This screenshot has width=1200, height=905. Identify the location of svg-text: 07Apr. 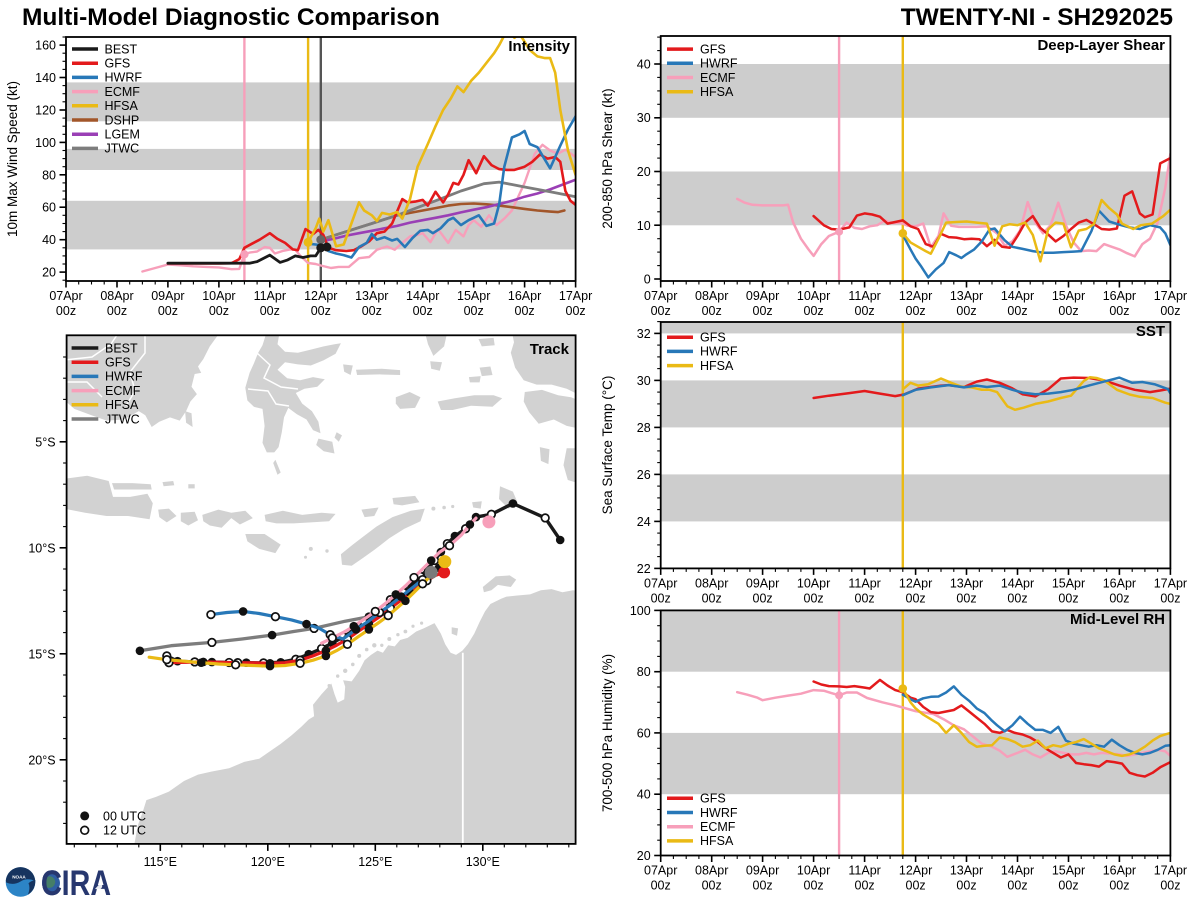
(660, 296).